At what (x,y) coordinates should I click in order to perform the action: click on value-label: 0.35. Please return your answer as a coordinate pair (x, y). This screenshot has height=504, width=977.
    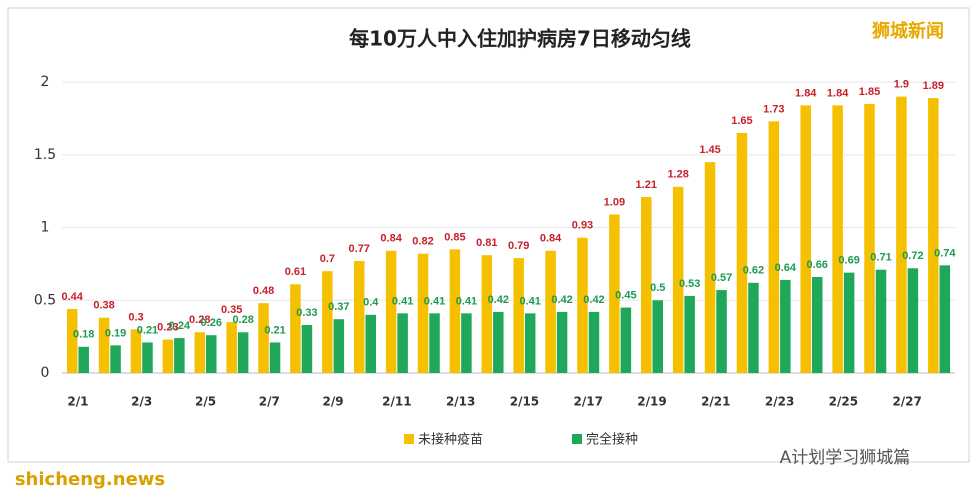
    Looking at the image, I should click on (231, 310).